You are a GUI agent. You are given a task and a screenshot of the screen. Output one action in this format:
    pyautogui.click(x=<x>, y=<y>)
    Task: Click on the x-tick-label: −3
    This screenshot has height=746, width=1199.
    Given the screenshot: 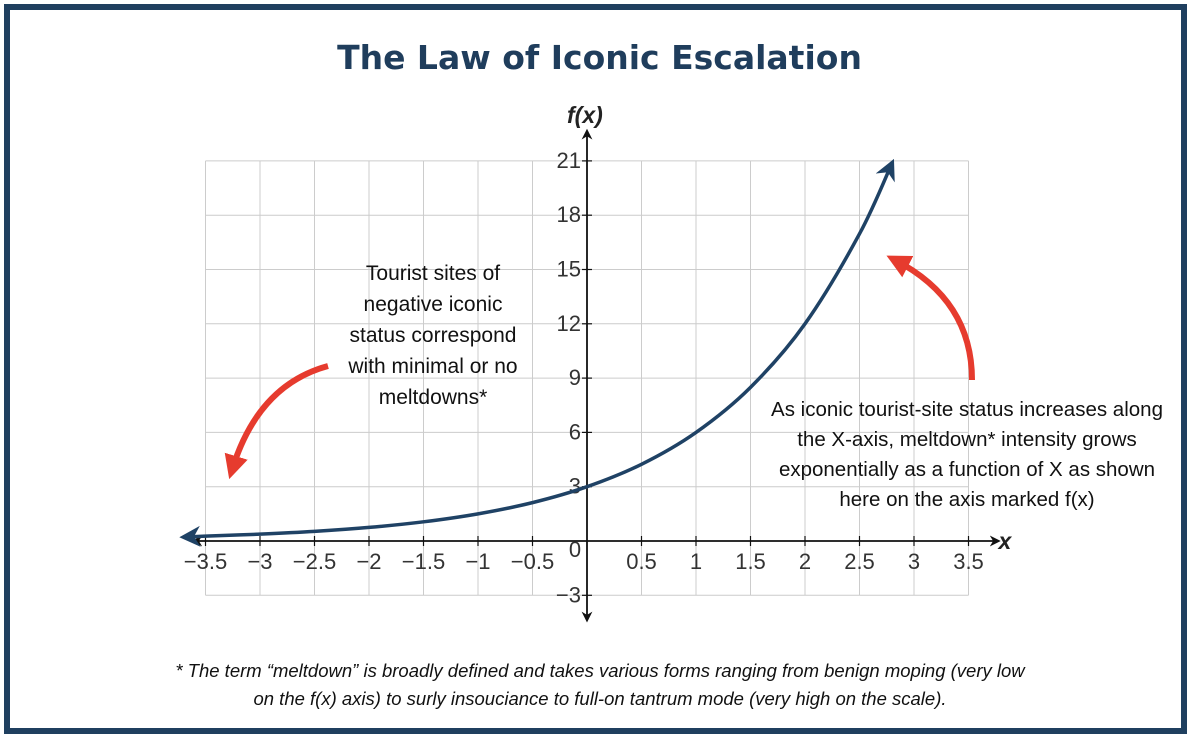 What is the action you would take?
    pyautogui.click(x=259, y=561)
    